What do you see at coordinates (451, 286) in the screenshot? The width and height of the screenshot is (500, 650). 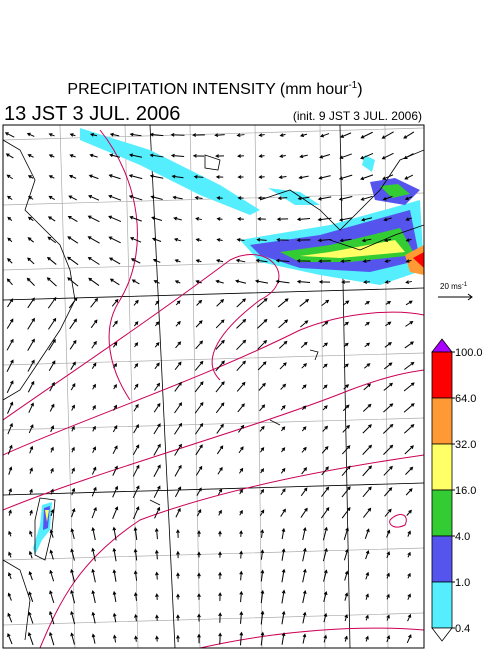 I see `reference-text: 20 ms` at bounding box center [451, 286].